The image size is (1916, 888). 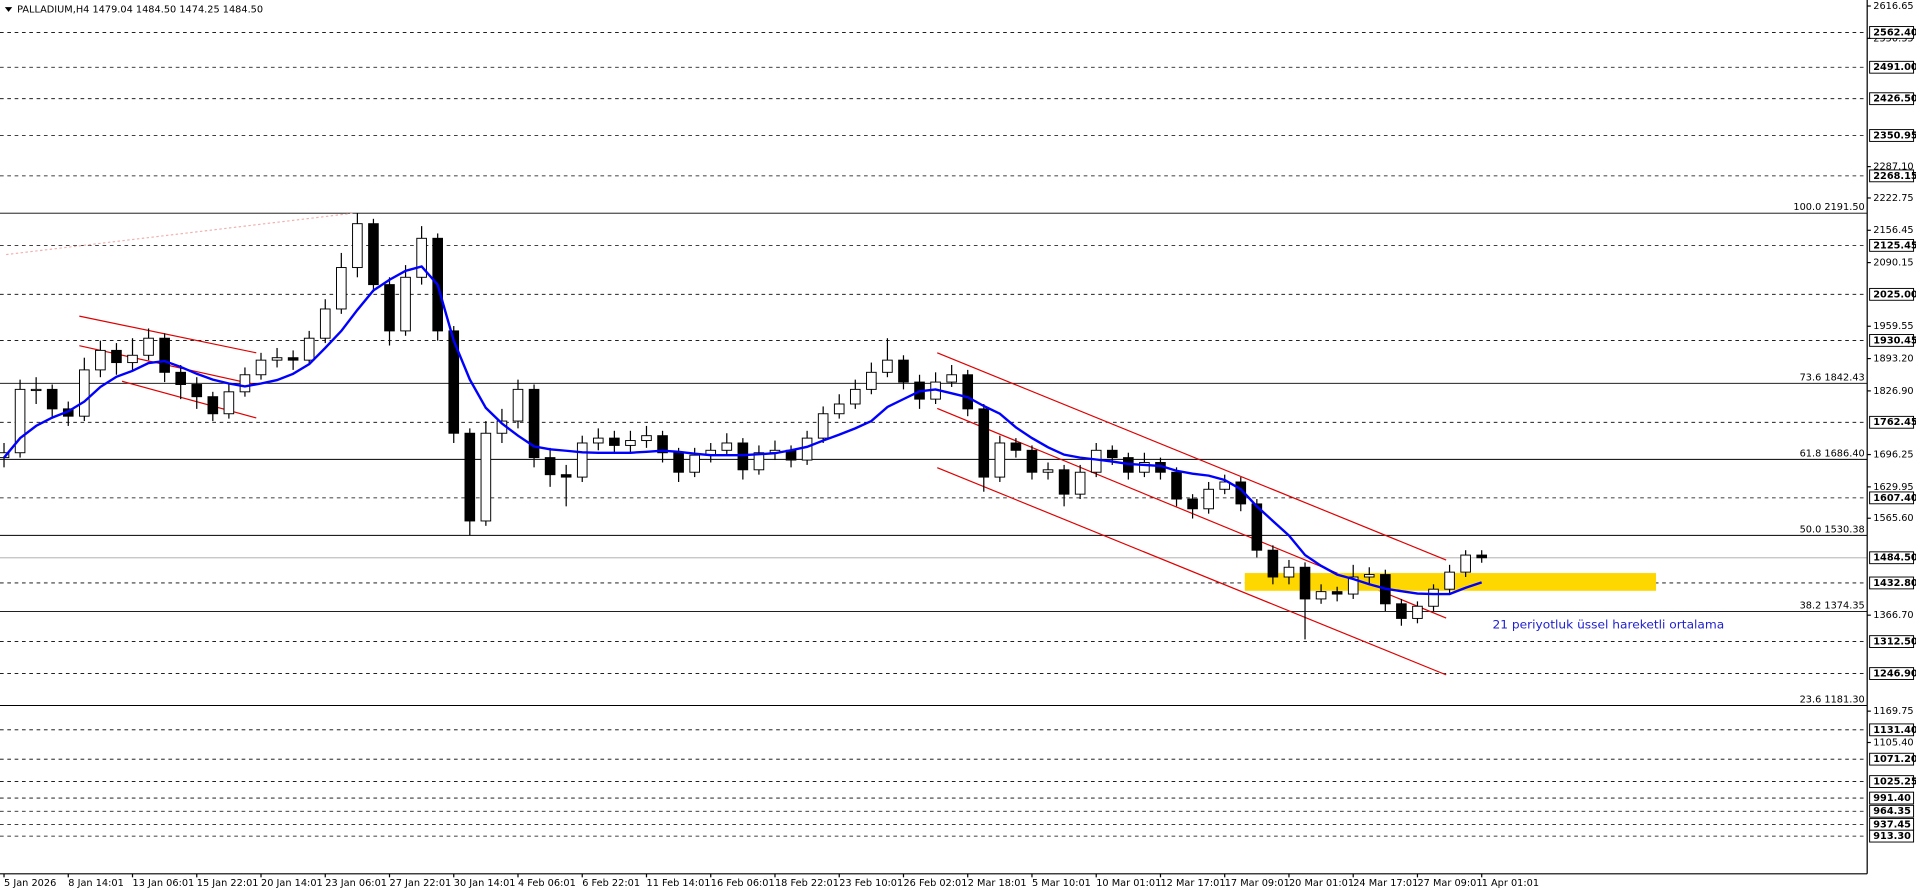 I want to click on y-tick-label: 1696.25, so click(x=1893, y=455).